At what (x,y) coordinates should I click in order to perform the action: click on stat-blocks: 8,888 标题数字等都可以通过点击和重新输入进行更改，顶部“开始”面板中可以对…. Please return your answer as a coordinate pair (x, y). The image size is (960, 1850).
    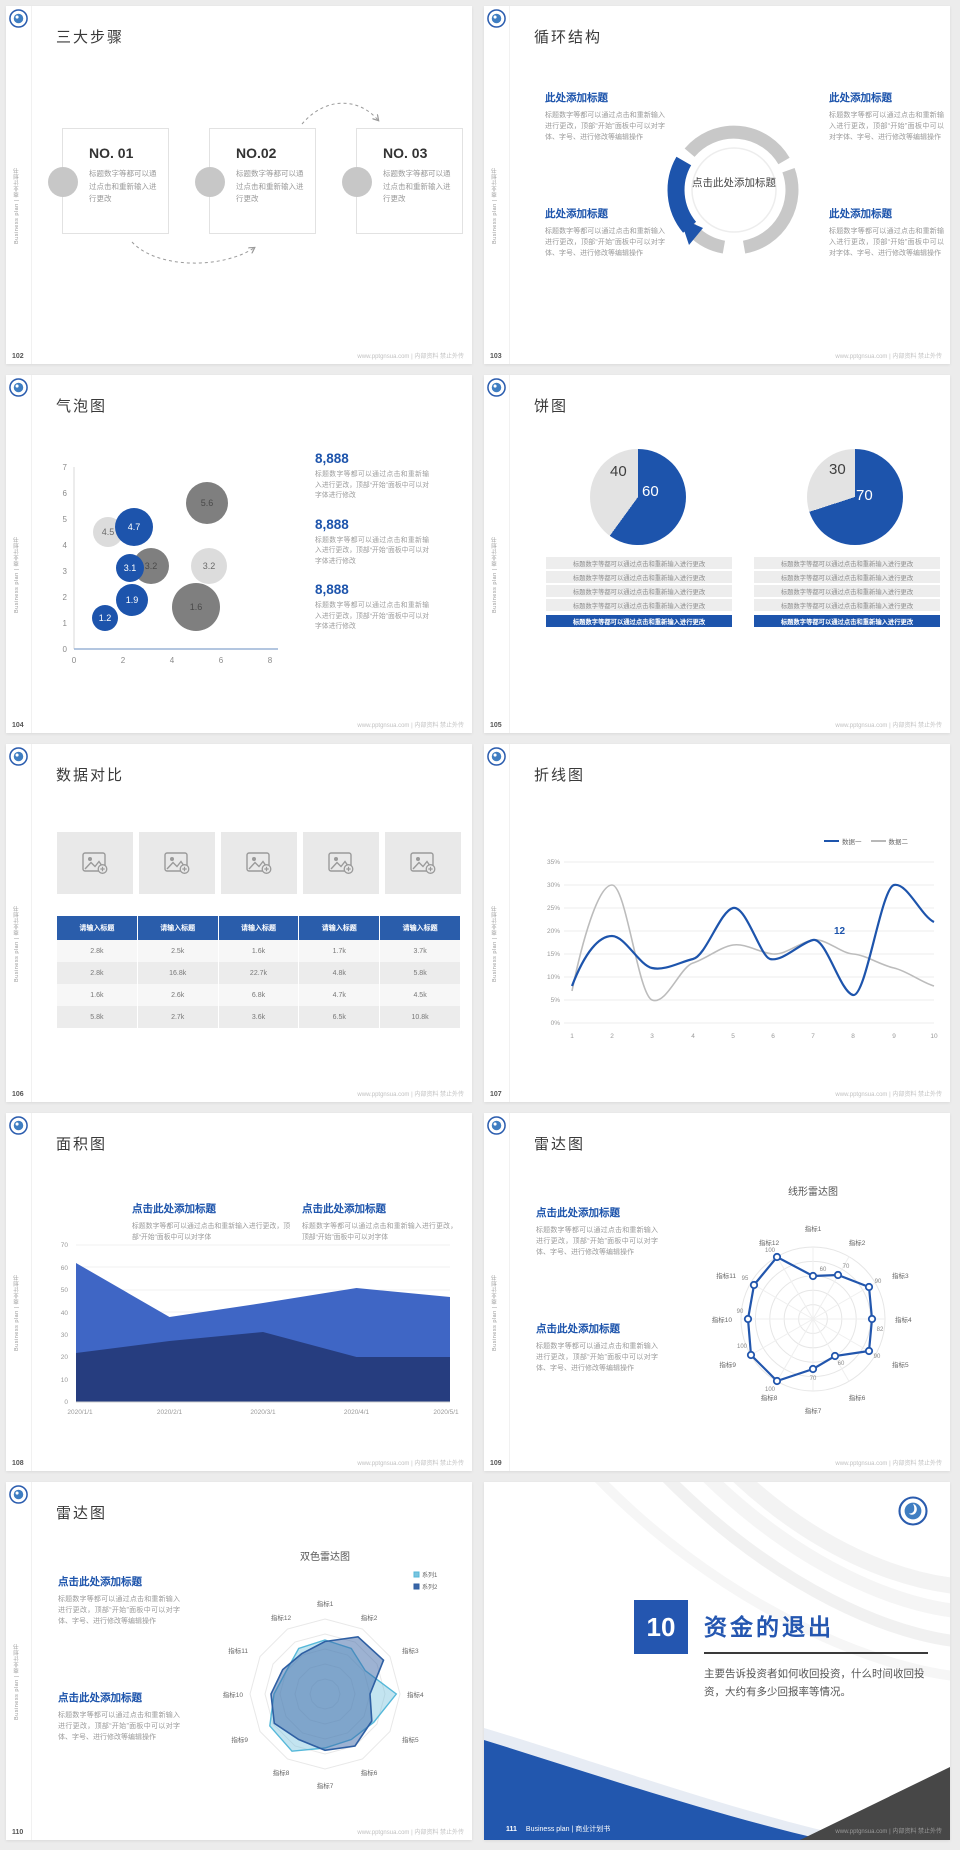
    Looking at the image, I should click on (372, 542).